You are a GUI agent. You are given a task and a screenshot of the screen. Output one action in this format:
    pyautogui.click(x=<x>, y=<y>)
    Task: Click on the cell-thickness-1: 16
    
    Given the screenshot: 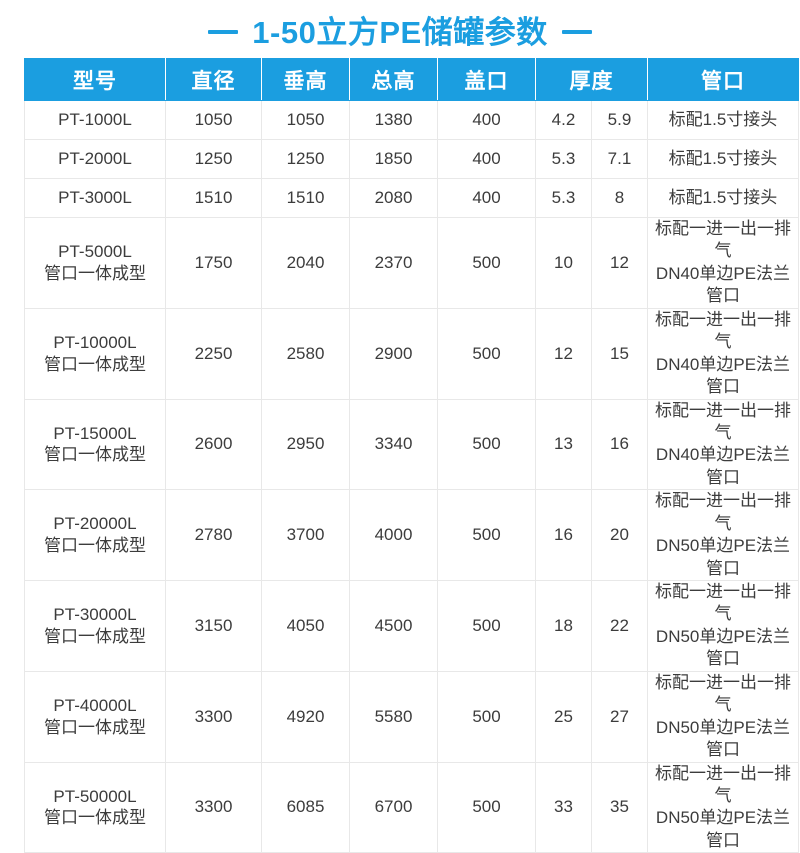 What is the action you would take?
    pyautogui.click(x=563, y=535)
    